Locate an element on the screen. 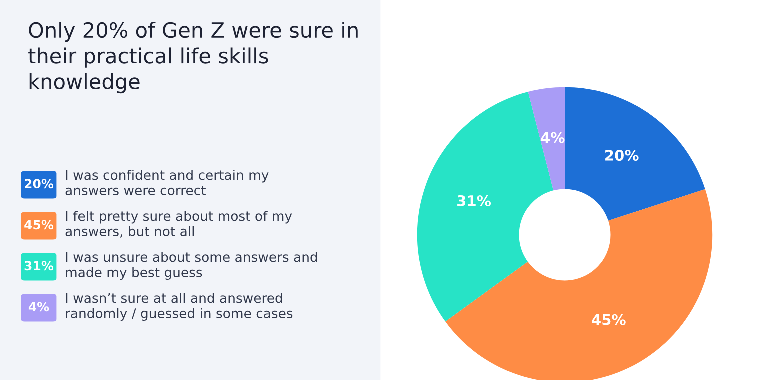  data-label: 20% is located at coordinates (622, 156).